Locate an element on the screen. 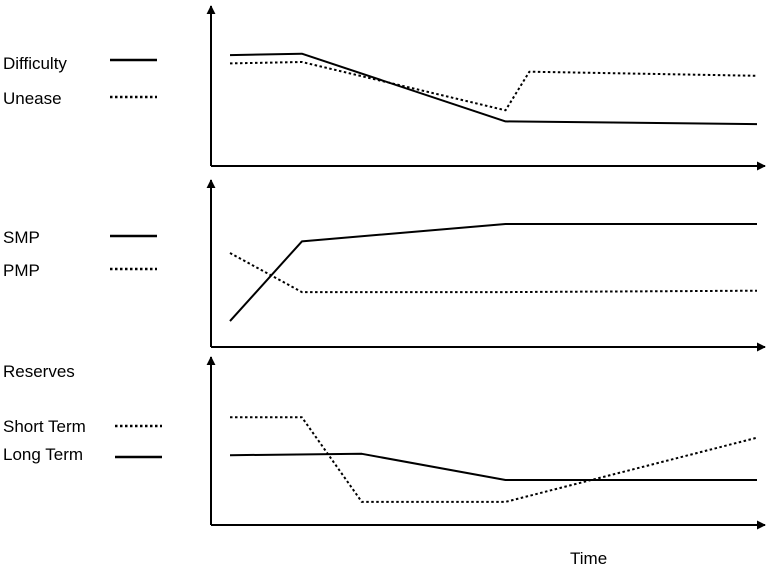 This screenshot has width=772, height=568. legend-label-difficulty: Difficulty is located at coordinates (35, 63).